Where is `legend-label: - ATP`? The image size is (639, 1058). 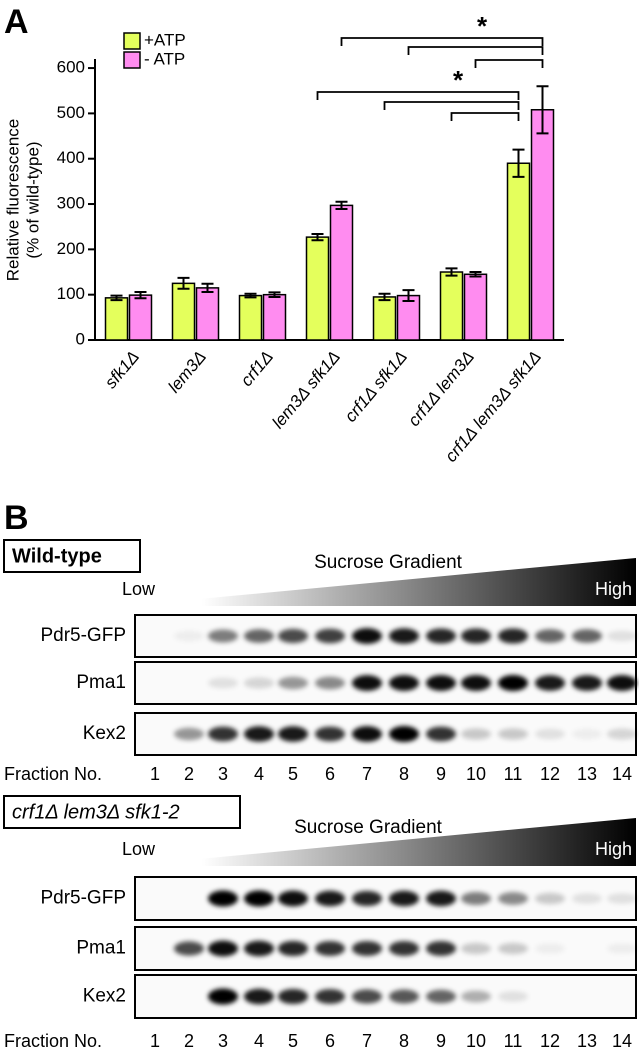 legend-label: - ATP is located at coordinates (164, 58).